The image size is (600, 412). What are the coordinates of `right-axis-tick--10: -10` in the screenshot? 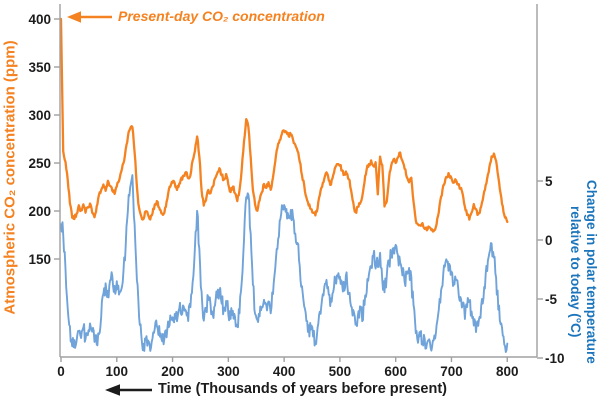 It's located at (555, 358).